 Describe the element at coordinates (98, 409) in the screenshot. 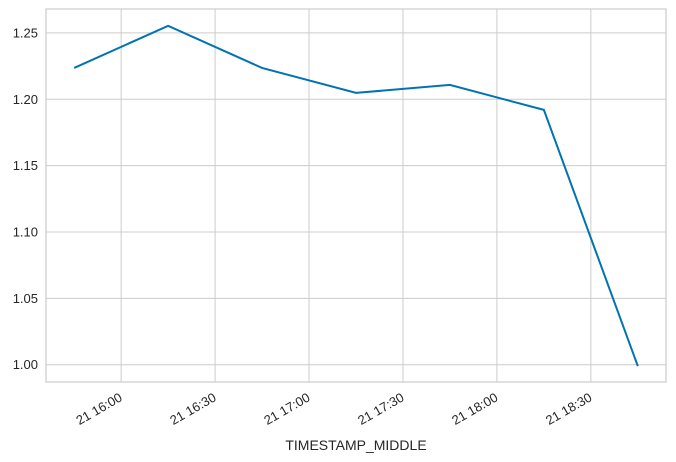

I see `x-tick-label: 21 16:00` at that location.